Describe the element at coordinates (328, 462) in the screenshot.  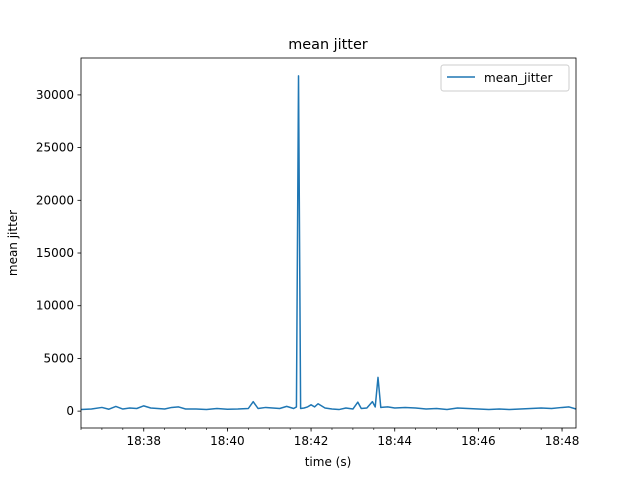
I see `x-axis-label: time (s)` at that location.